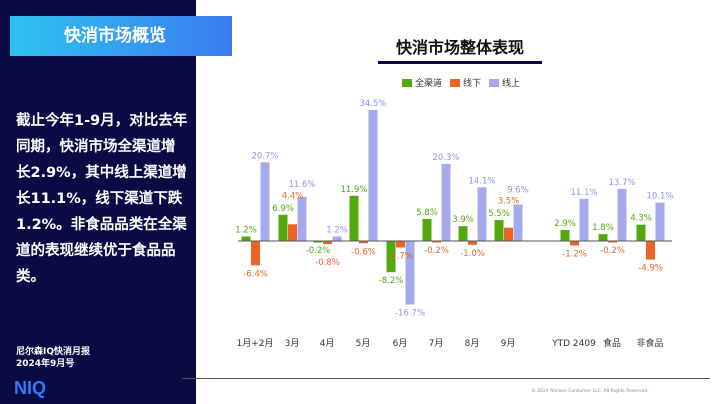  What do you see at coordinates (641, 219) in the screenshot?
I see `data-label: 4.3%` at bounding box center [641, 219].